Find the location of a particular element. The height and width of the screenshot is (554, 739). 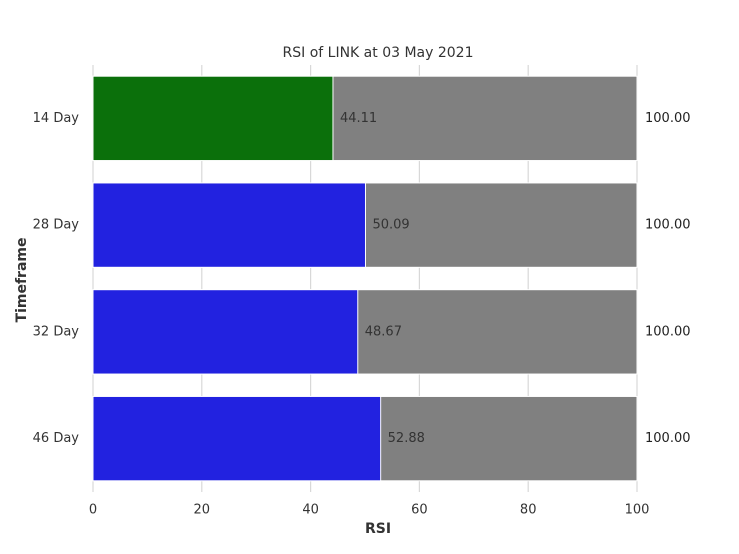

chart-title: RSI of LINK at 03 May 2021 is located at coordinates (378, 53).